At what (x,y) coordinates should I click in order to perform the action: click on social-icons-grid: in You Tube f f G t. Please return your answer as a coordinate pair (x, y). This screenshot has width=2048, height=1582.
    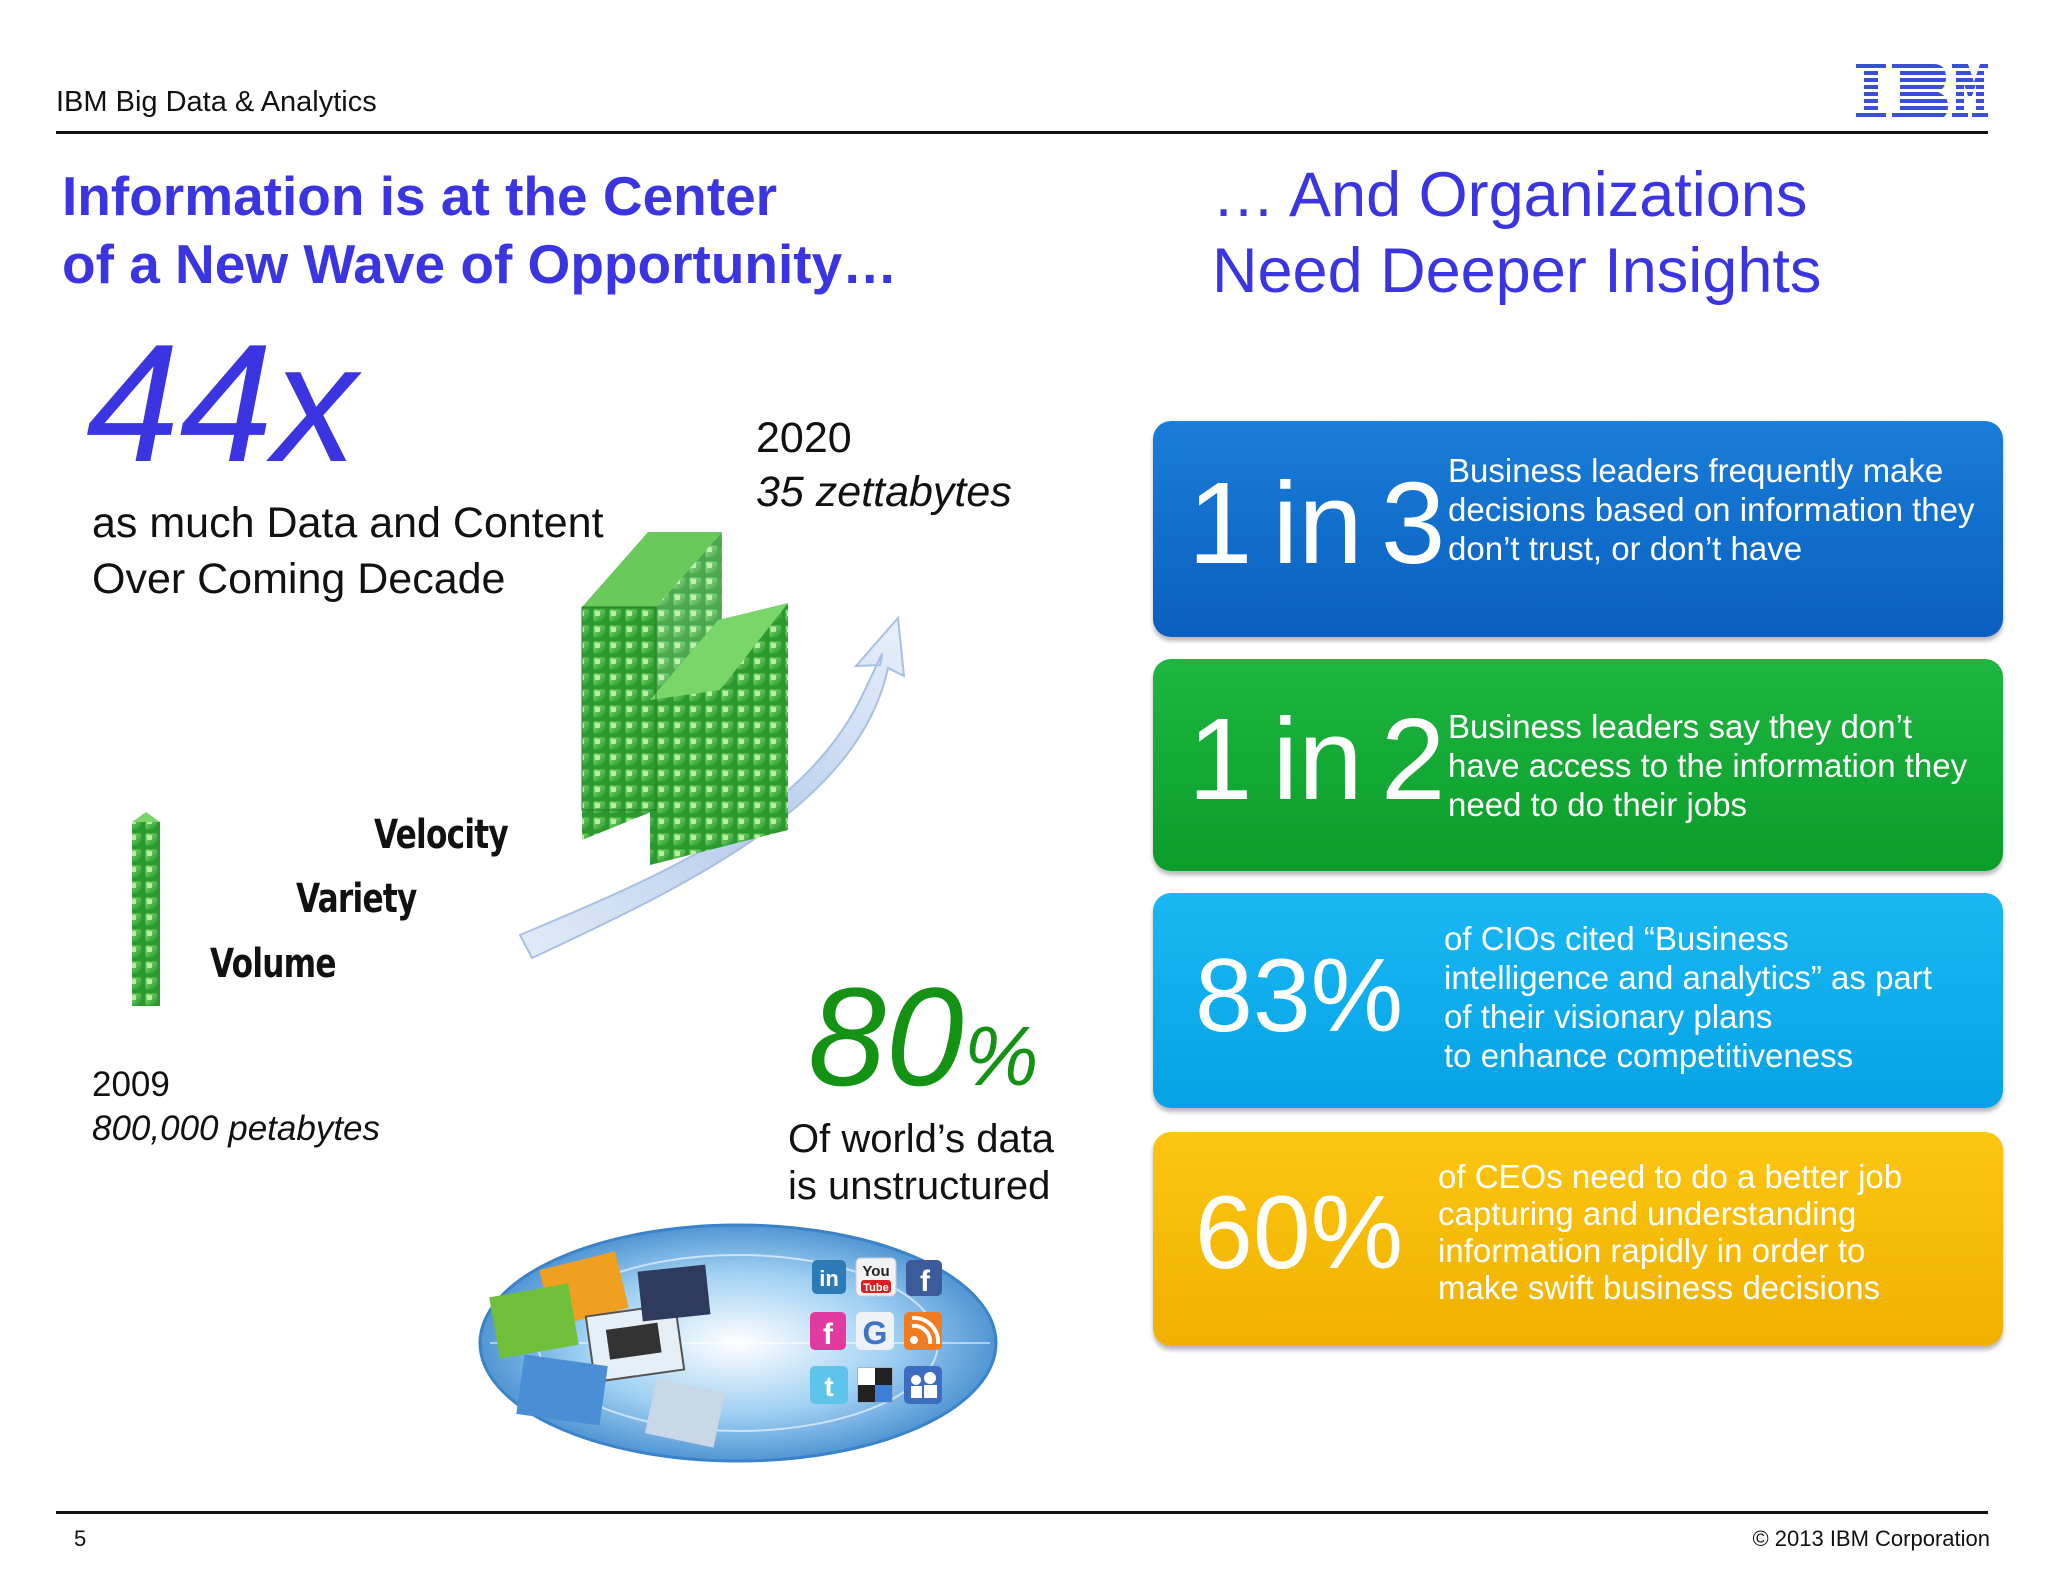
    Looking at the image, I should click on (876, 1330).